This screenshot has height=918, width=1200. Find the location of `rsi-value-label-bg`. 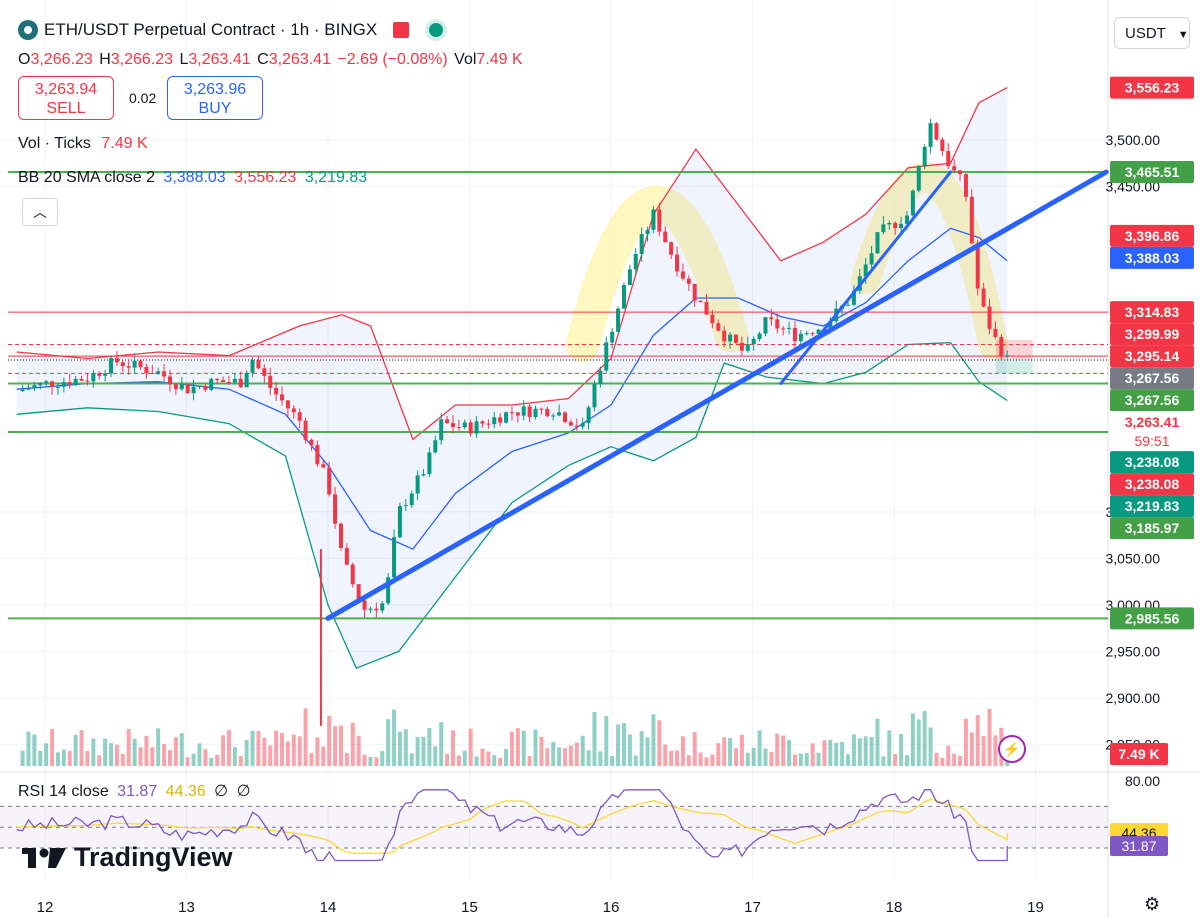

rsi-value-label-bg is located at coordinates (1139, 846).